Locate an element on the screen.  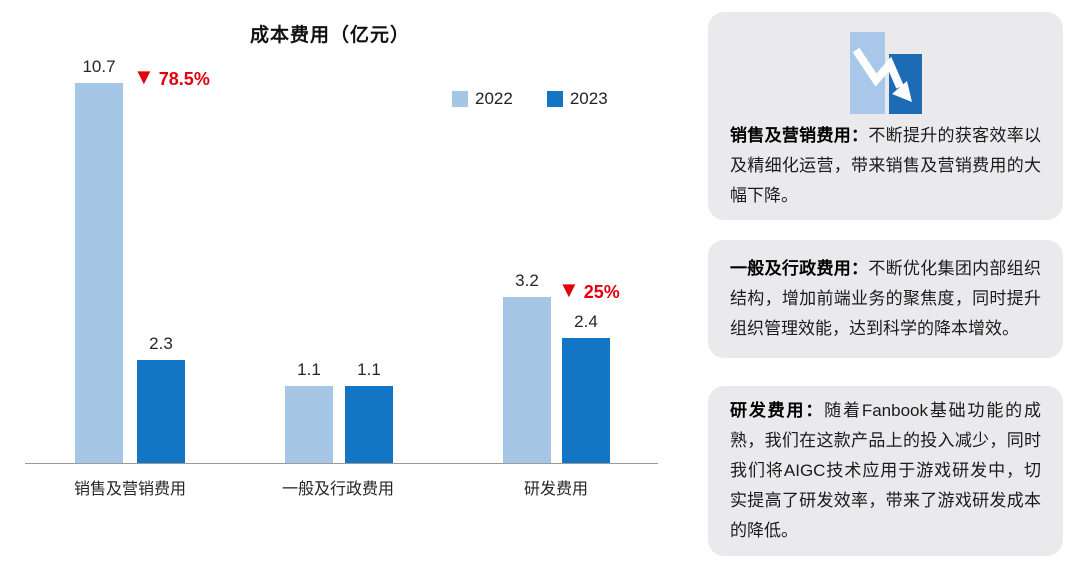
chart-title: 成本费用（亿元） is located at coordinates (329, 35).